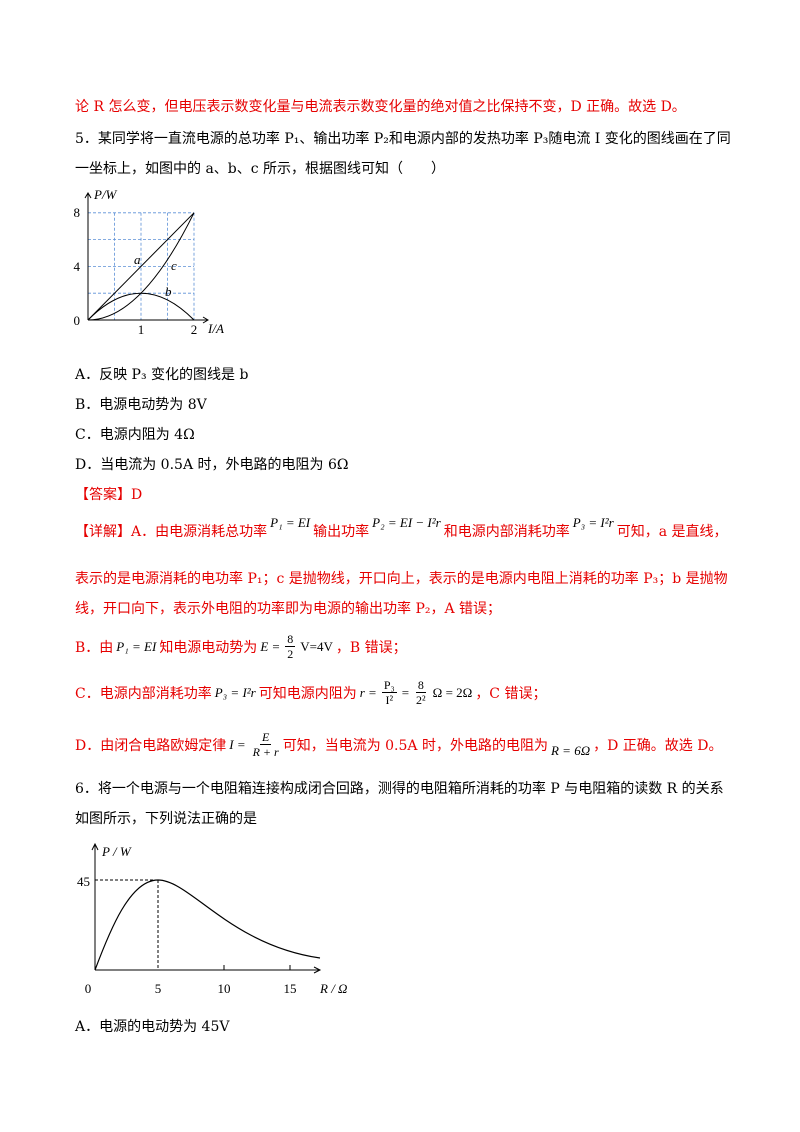 This screenshot has height=1132, width=800. I want to click on axis-label: R / Ω, so click(333, 988).